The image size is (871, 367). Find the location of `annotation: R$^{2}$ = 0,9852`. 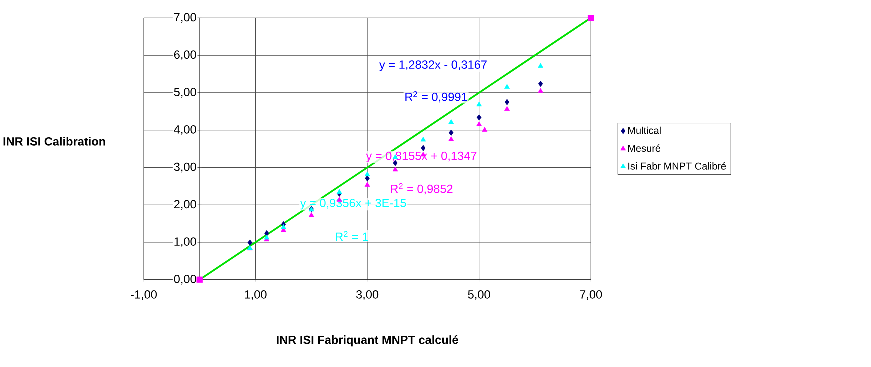

annotation: R$^{2}$ = 0,9852 is located at coordinates (422, 189).